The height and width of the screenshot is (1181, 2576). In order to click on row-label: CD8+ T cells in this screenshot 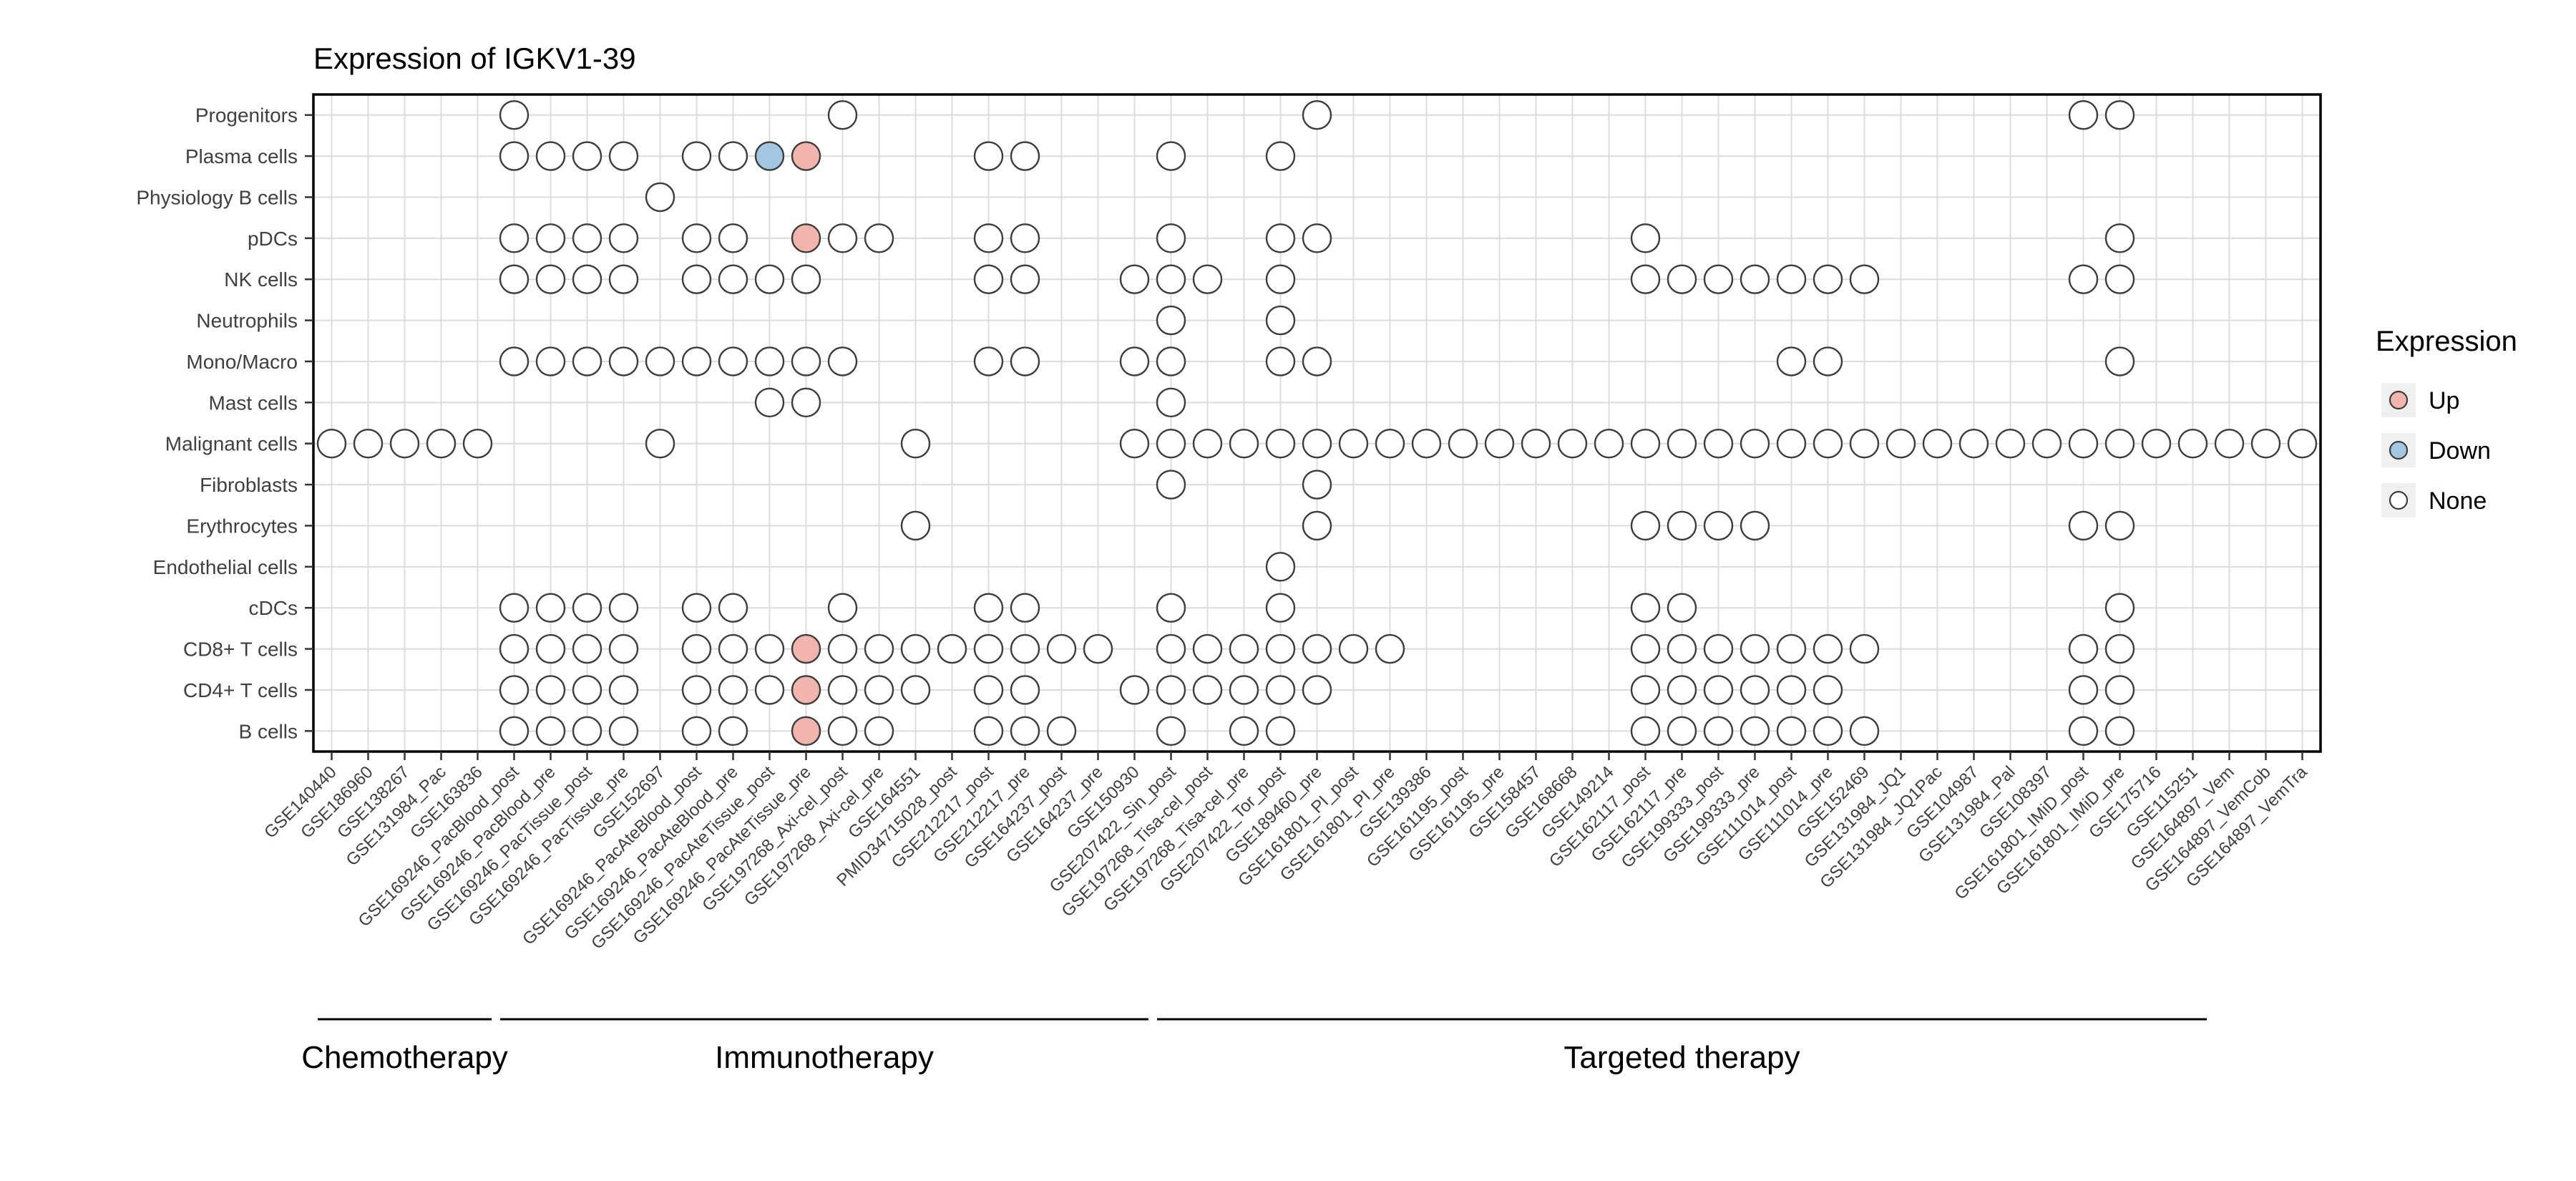, I will do `click(240, 649)`.